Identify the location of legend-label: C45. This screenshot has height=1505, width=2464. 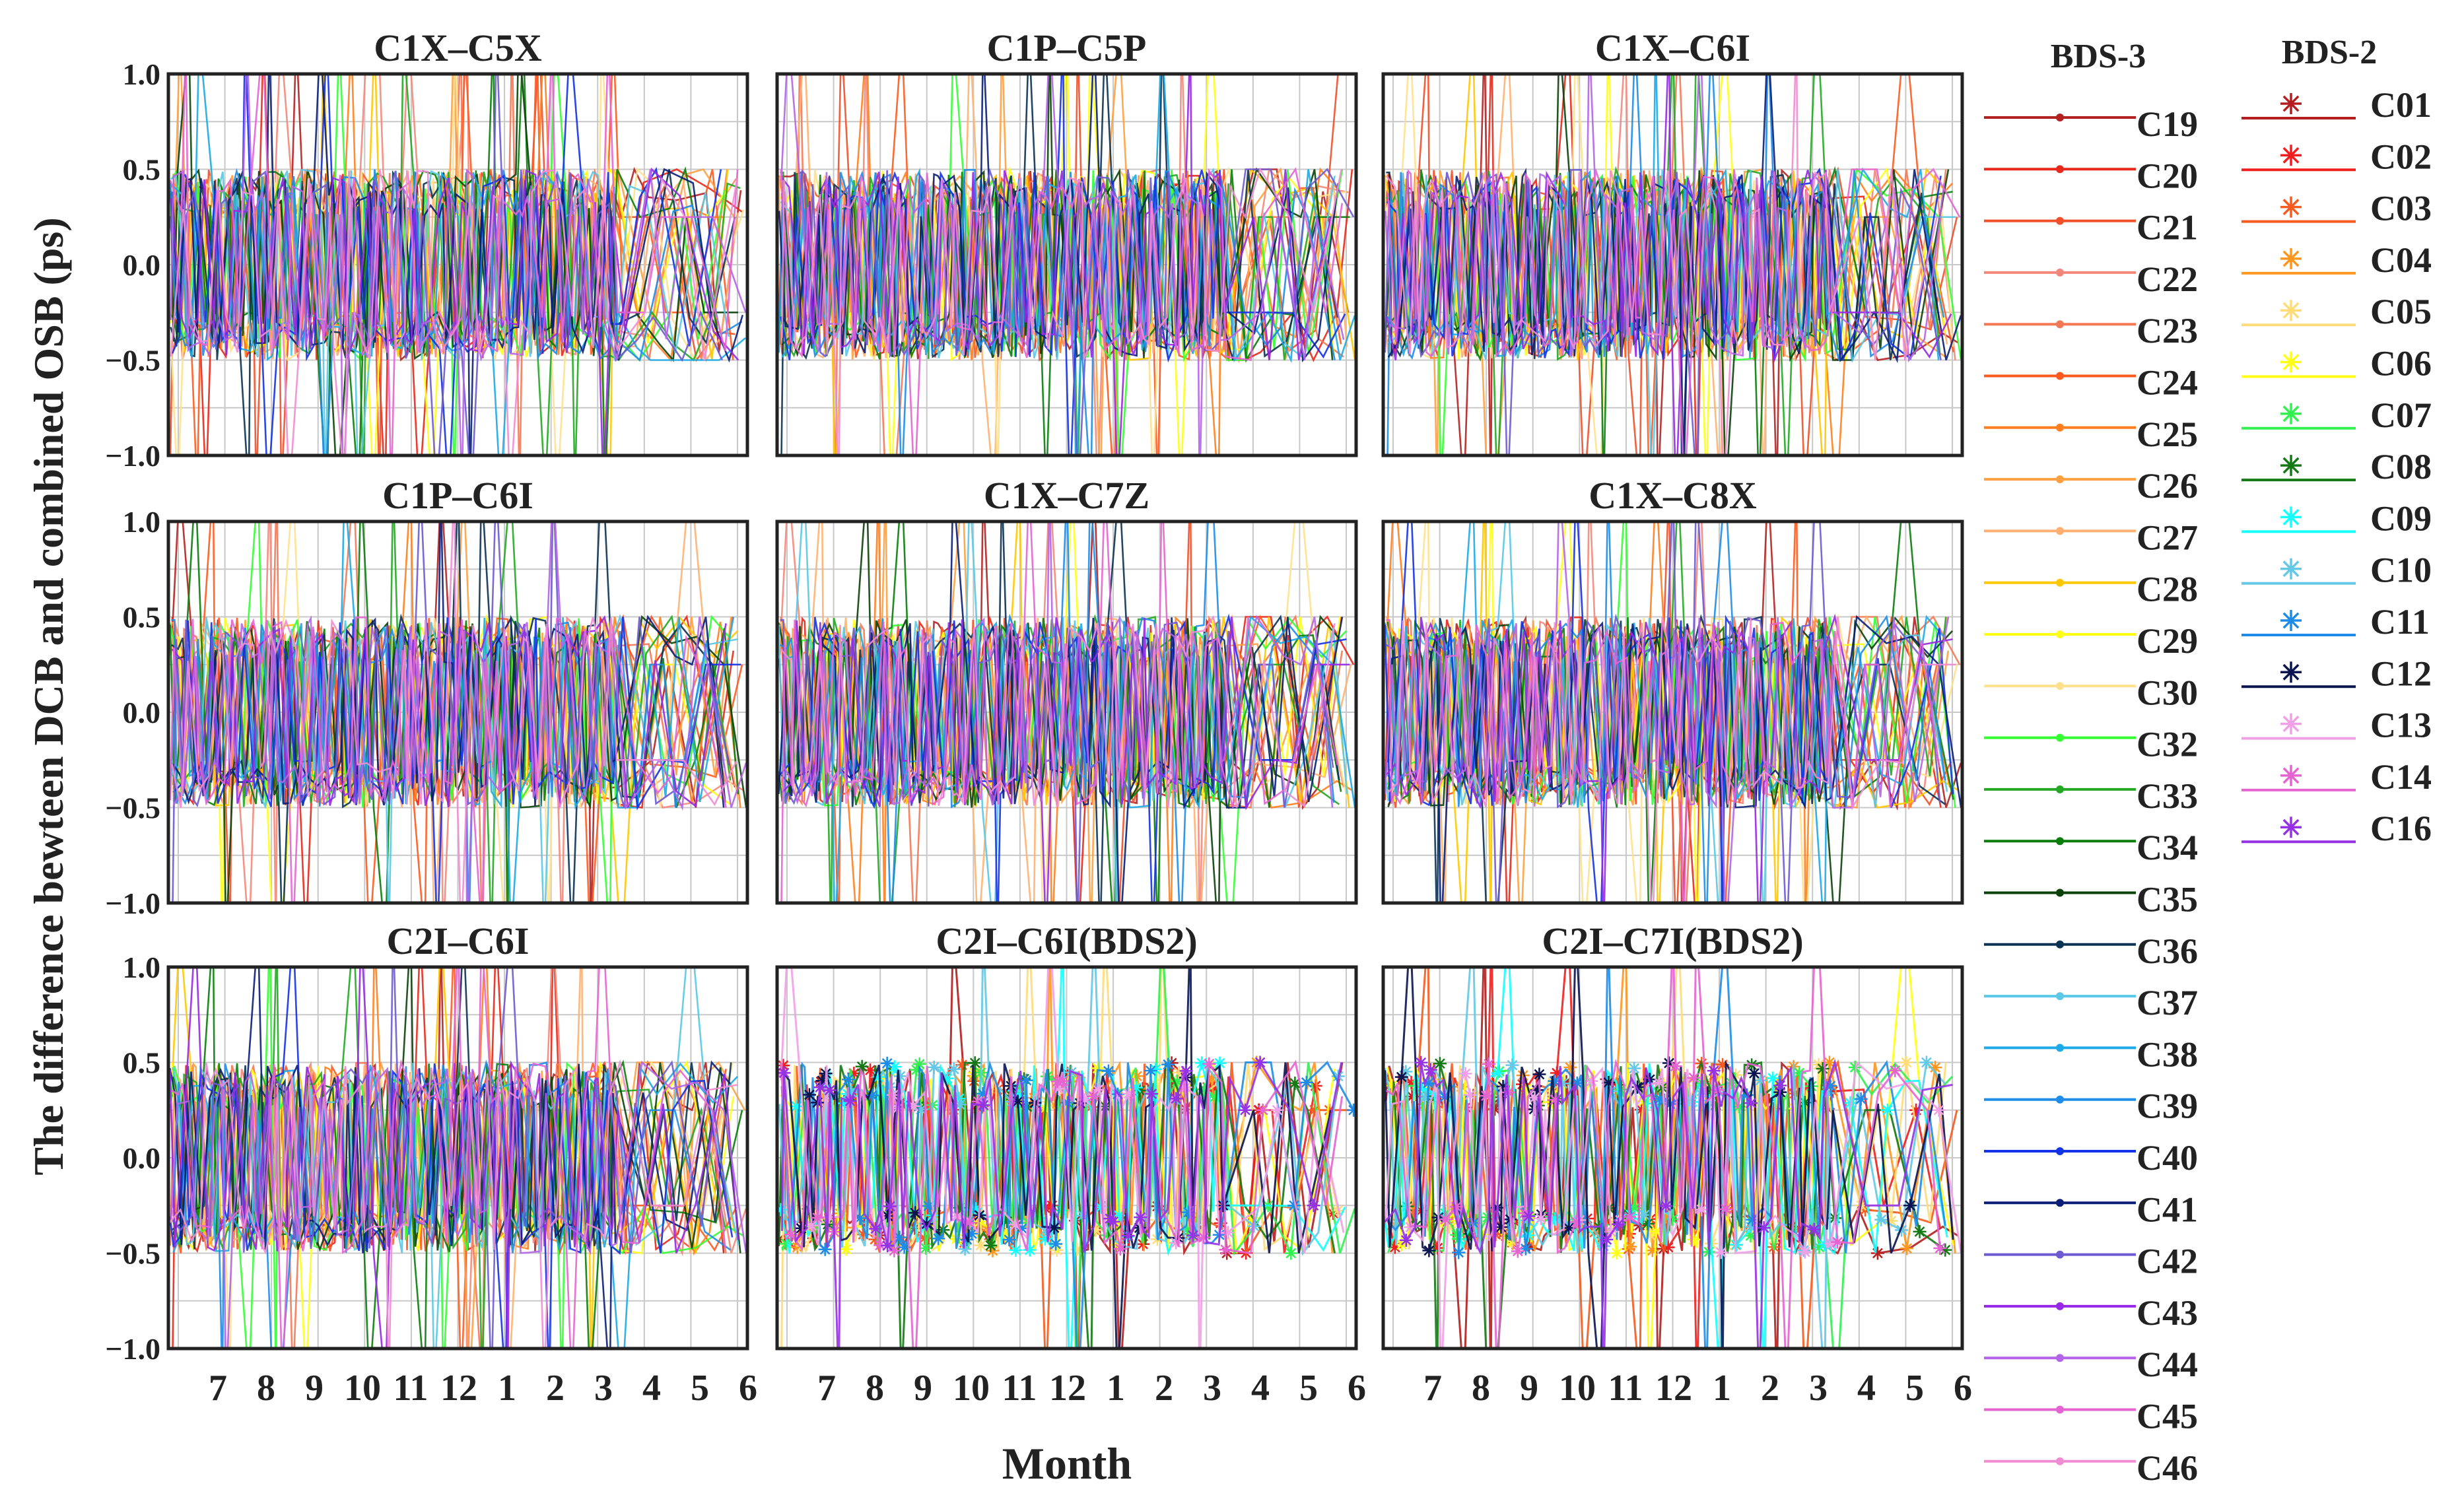
(2167, 1416).